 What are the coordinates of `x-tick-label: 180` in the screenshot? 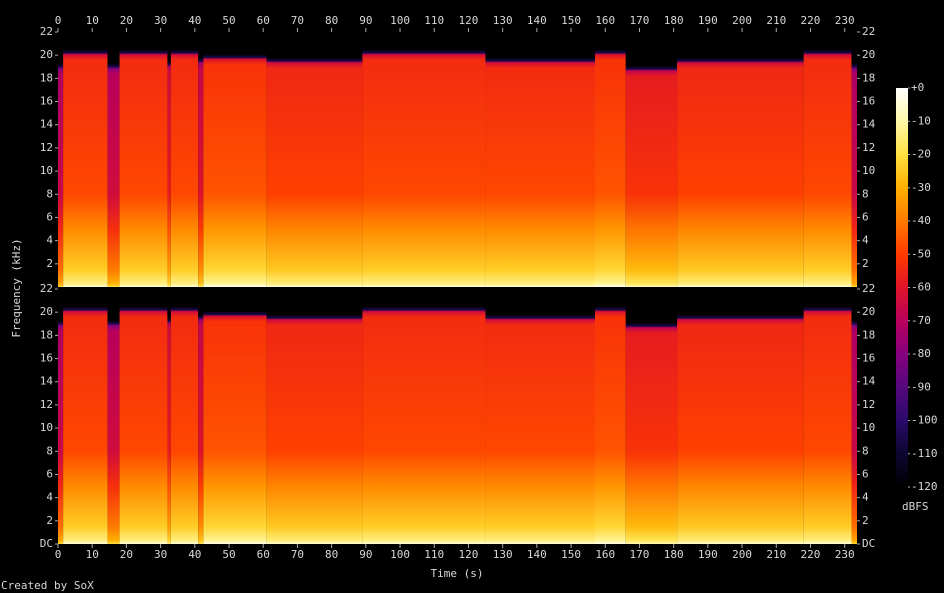 It's located at (674, 20).